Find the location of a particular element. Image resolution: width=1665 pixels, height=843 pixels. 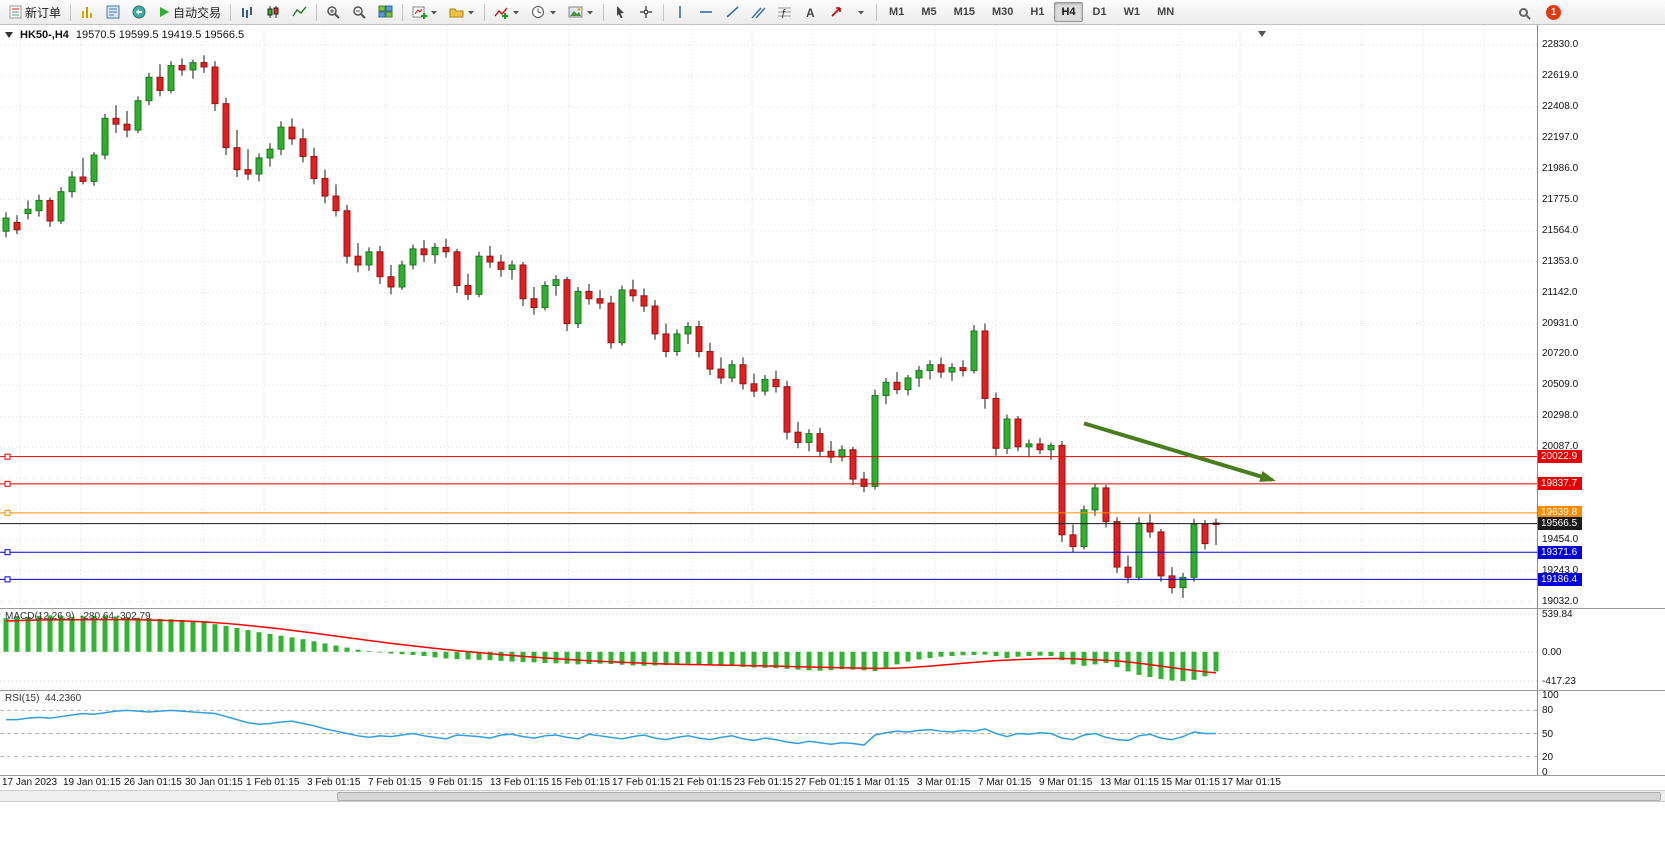

resistance-line-1-price-tag: 20022.9 is located at coordinates (1560, 457).